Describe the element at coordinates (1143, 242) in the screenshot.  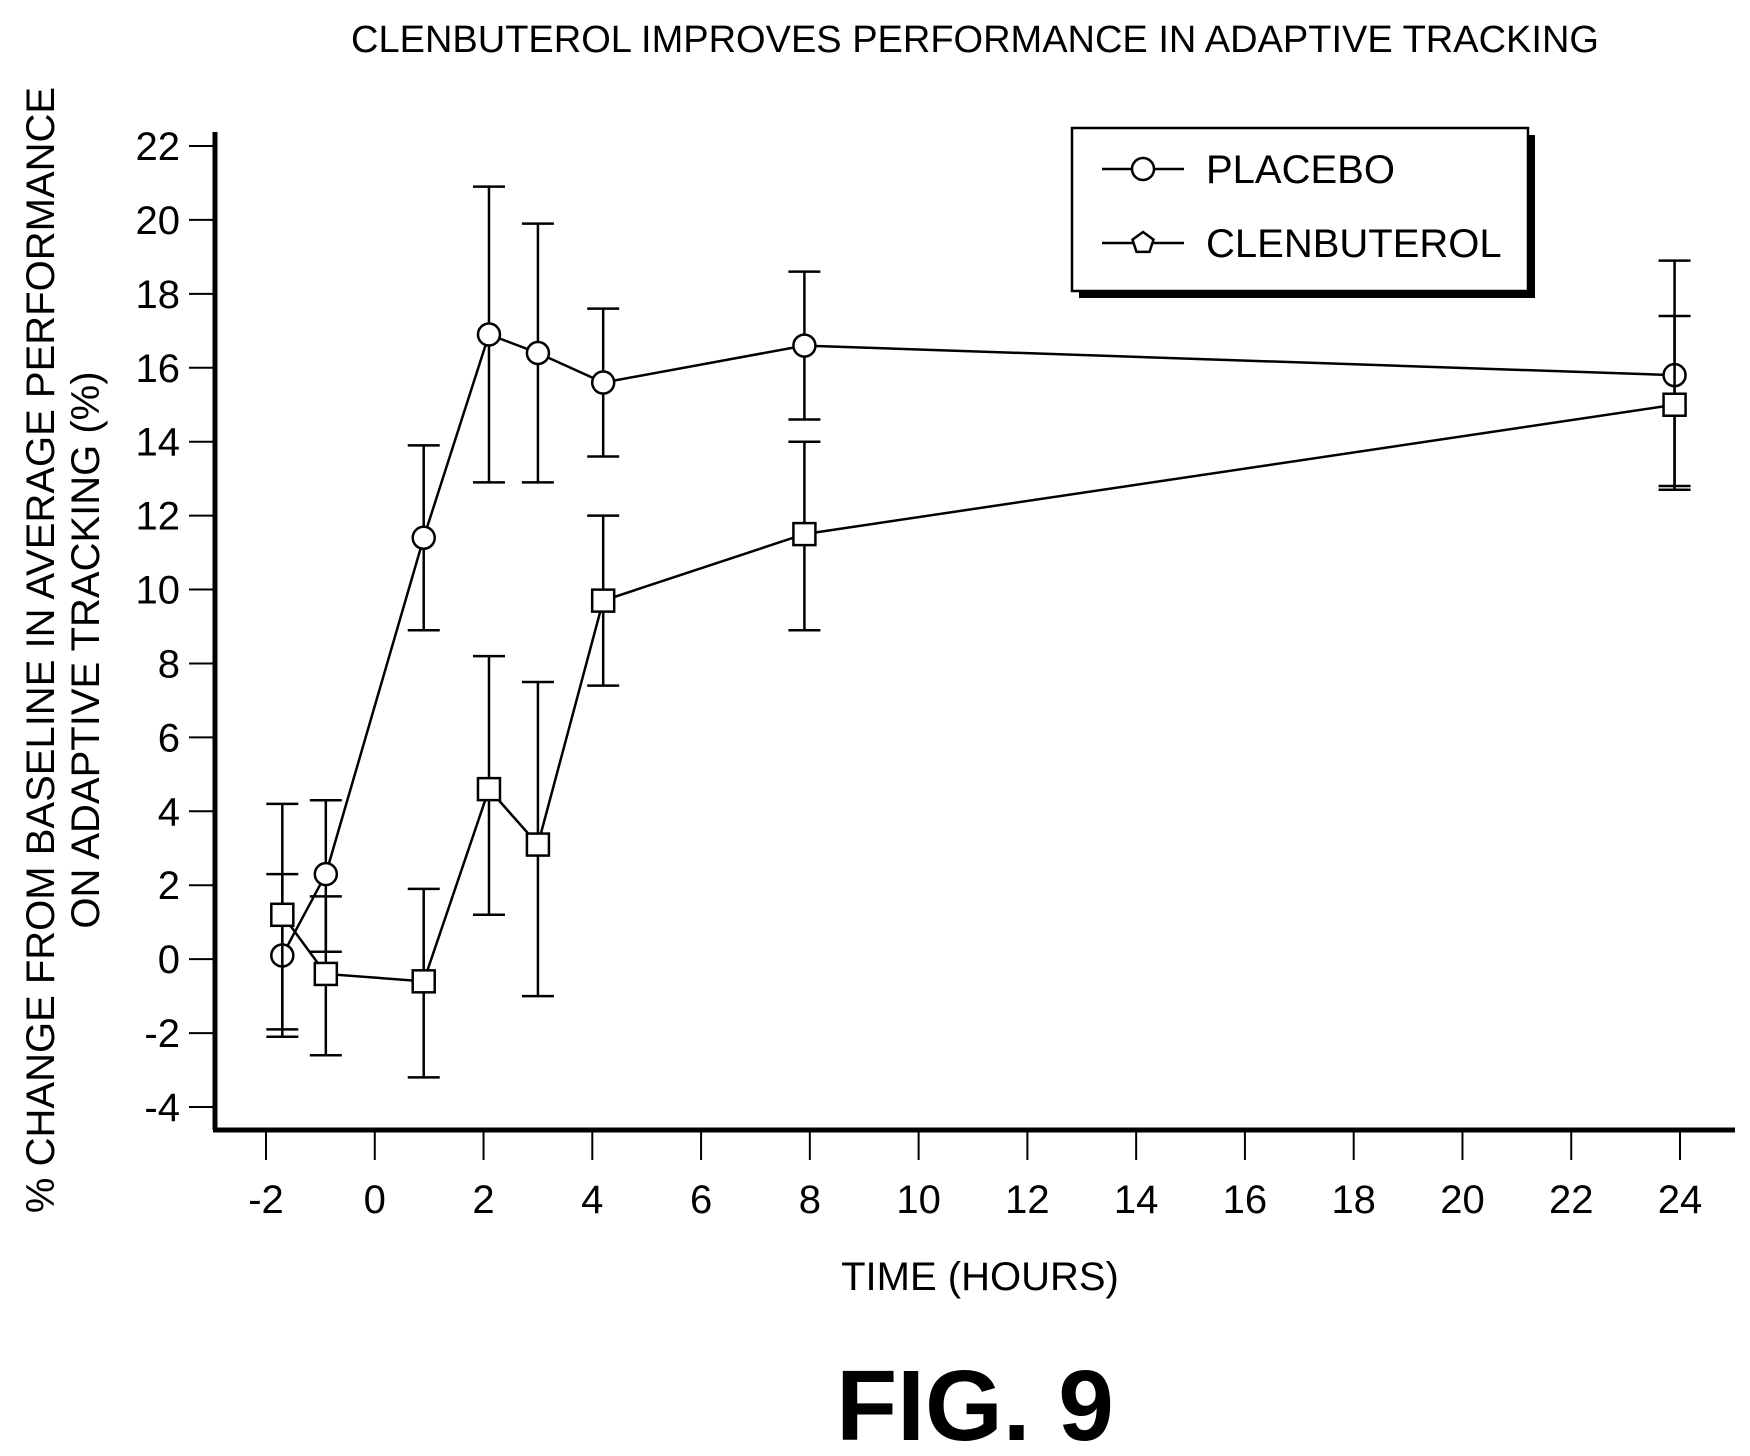
I see `legend-marker-pentagon` at that location.